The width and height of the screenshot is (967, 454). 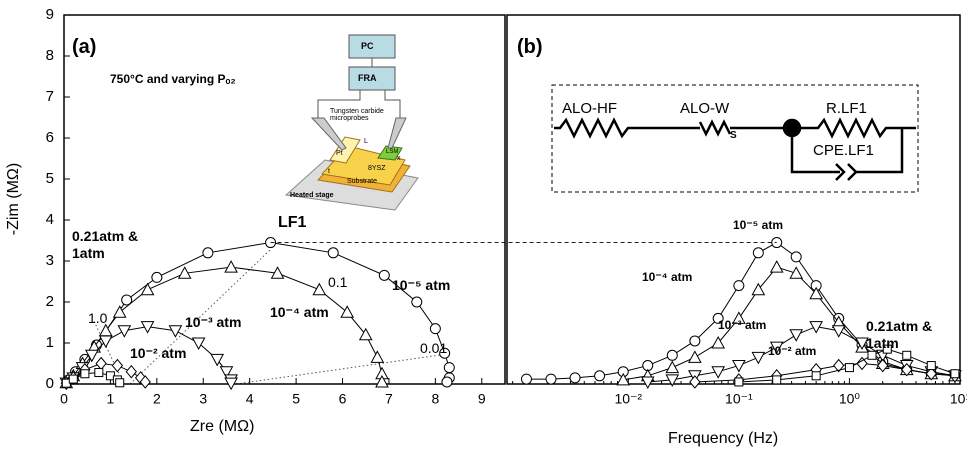 I want to click on y-tick-label: 0, so click(x=50, y=383).